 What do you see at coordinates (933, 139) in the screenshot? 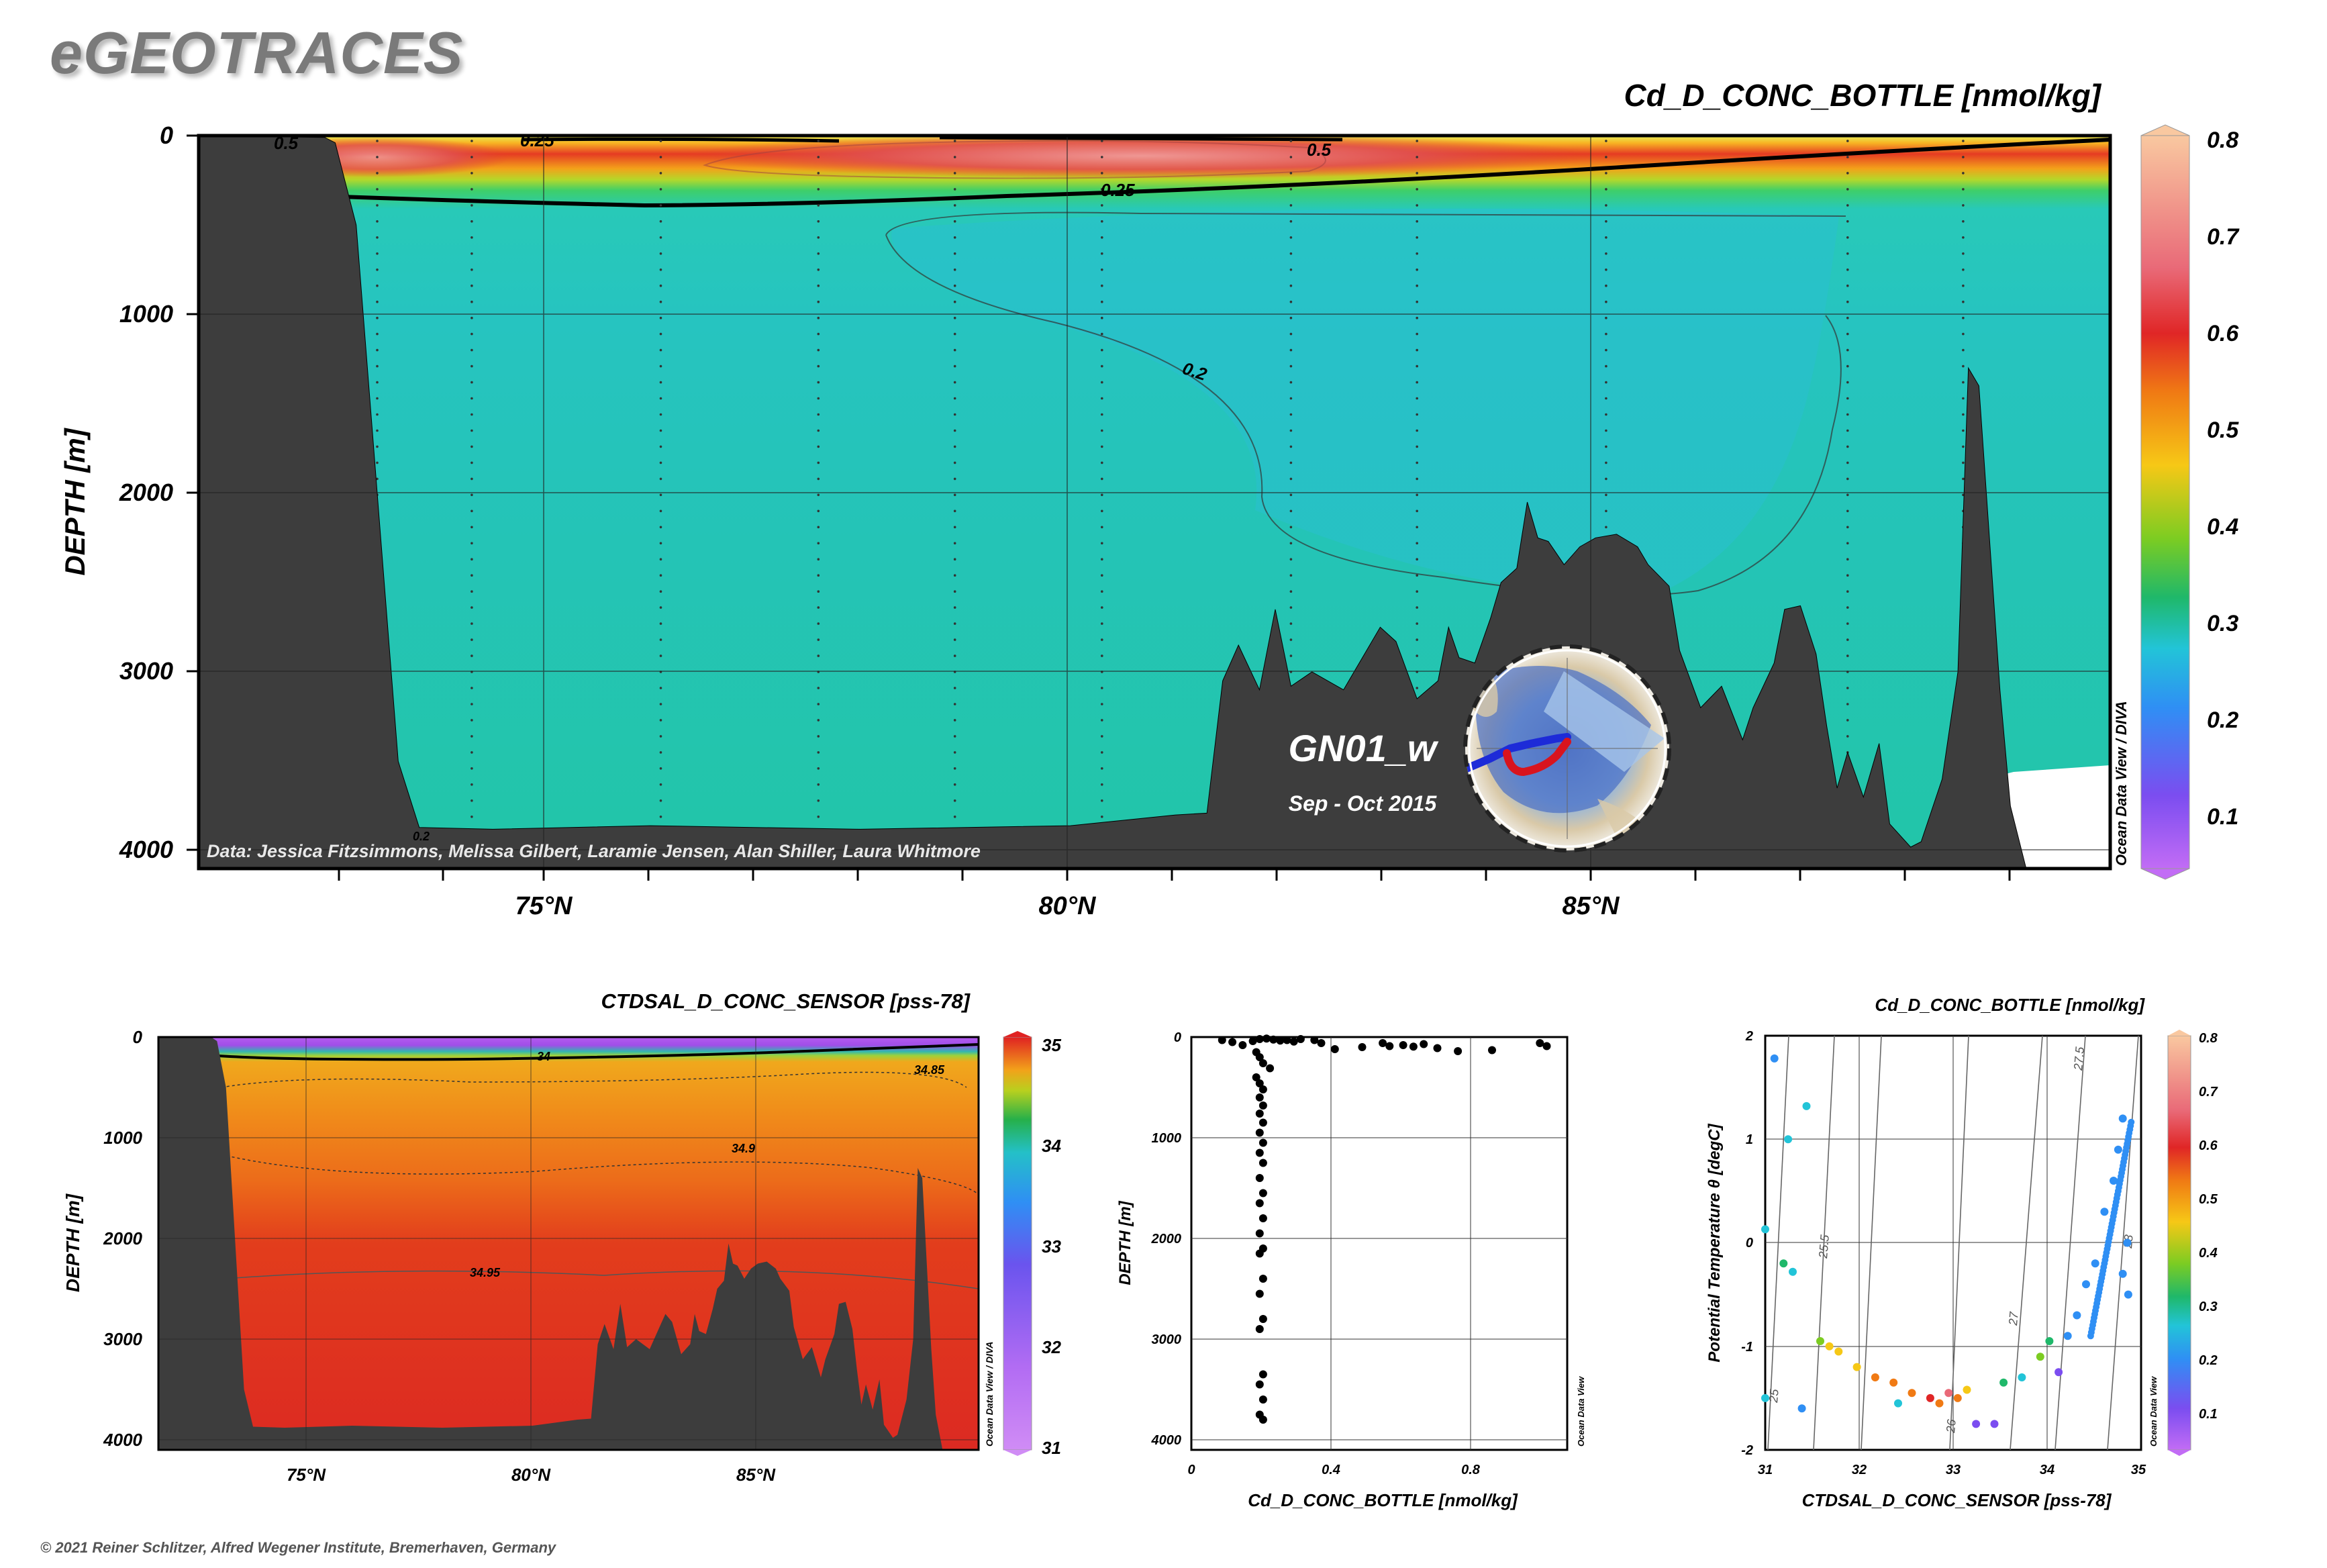
I see `contour-0.25-upper` at bounding box center [933, 139].